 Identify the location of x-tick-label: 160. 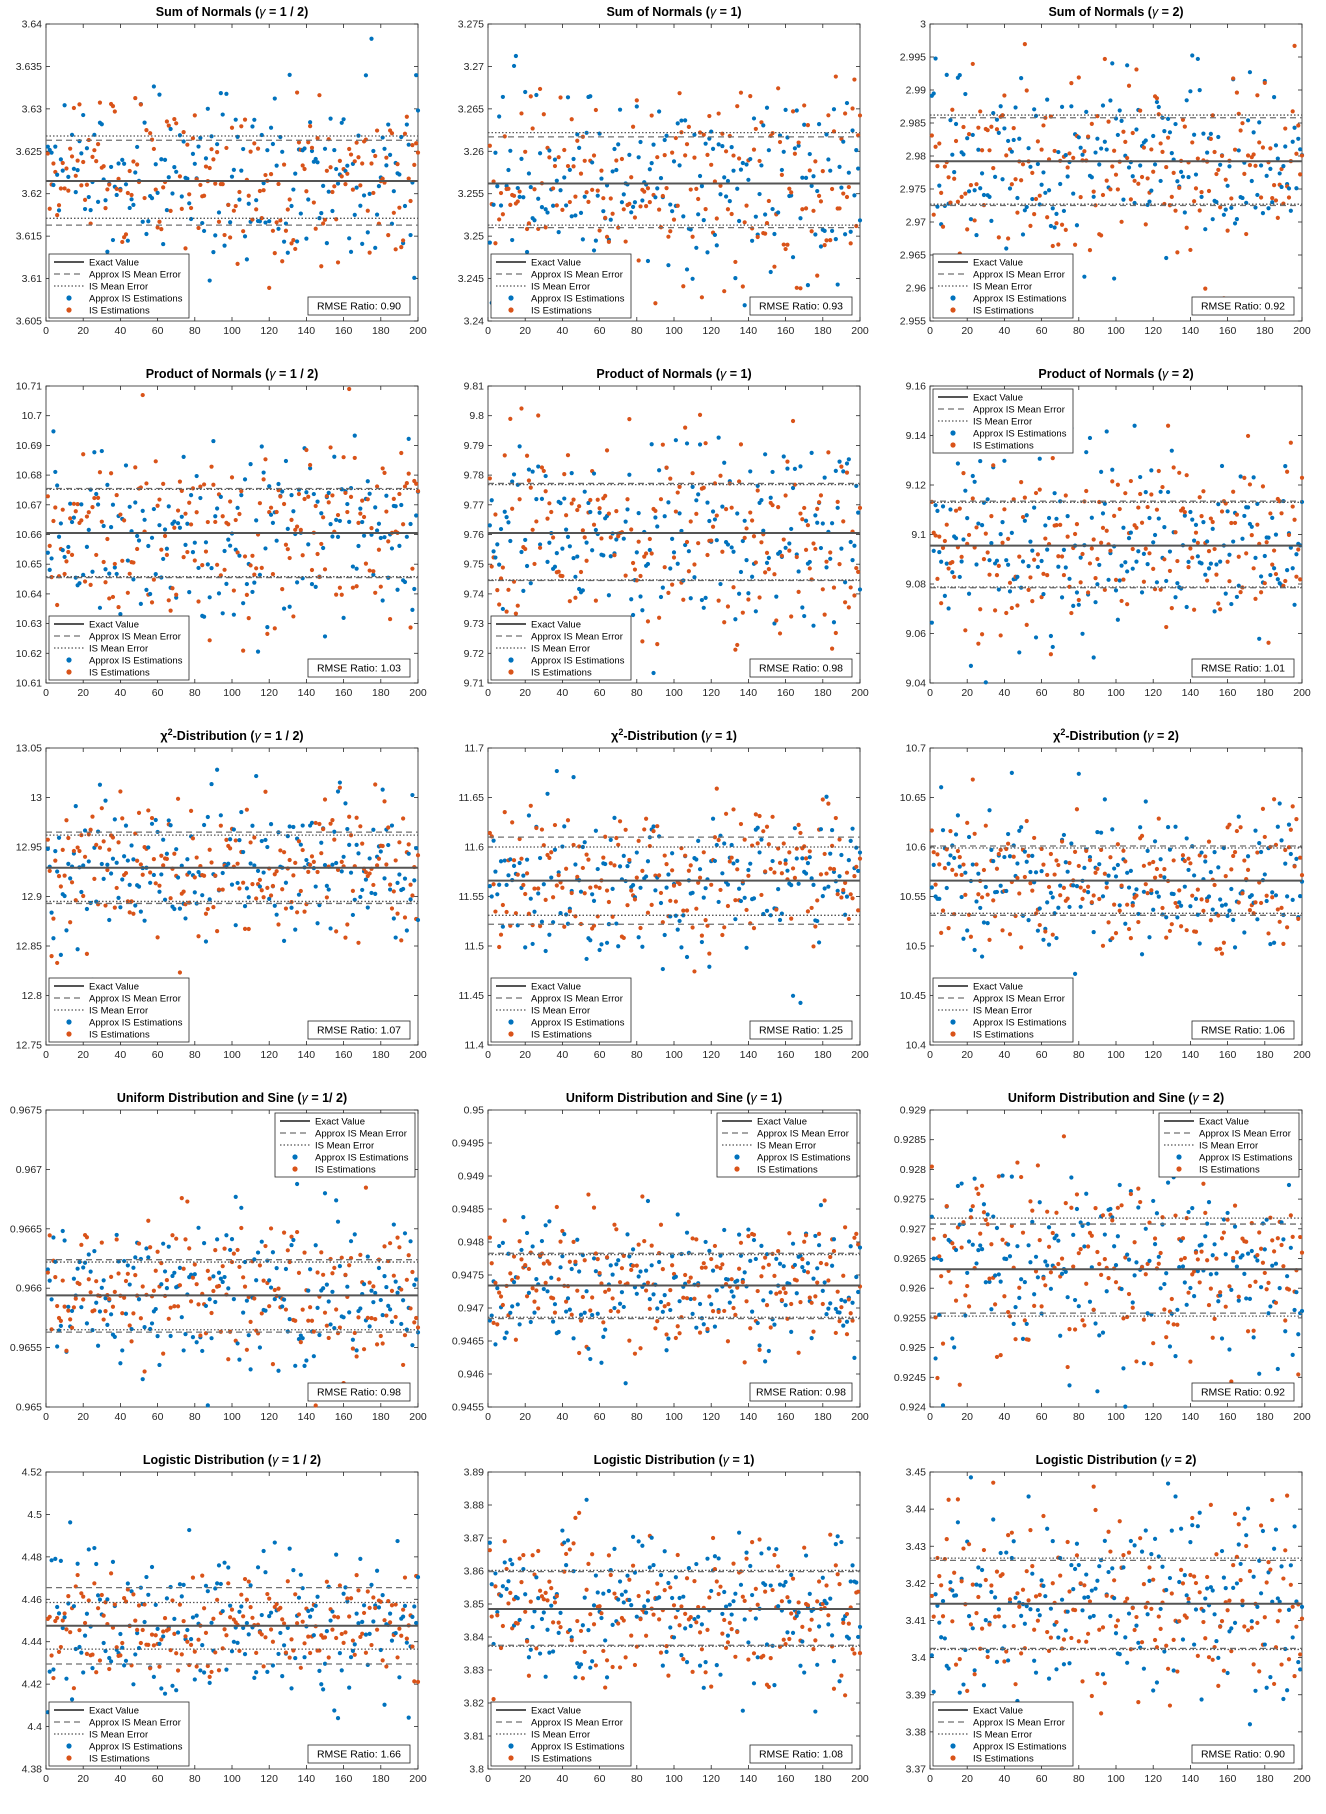
(786, 693).